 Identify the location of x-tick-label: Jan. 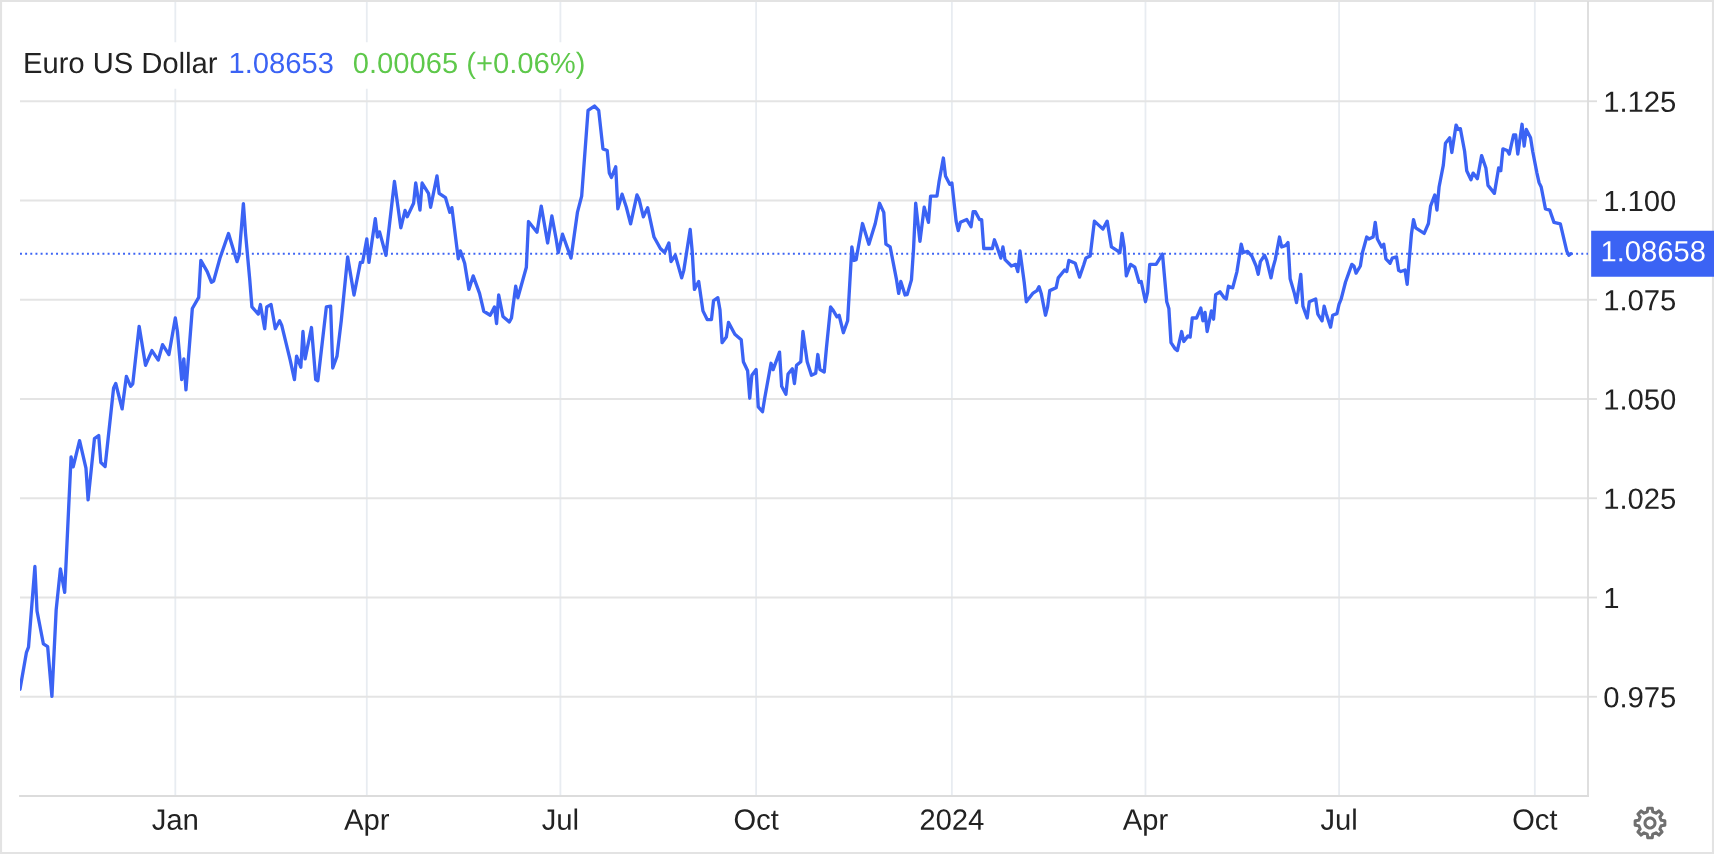
(174, 819).